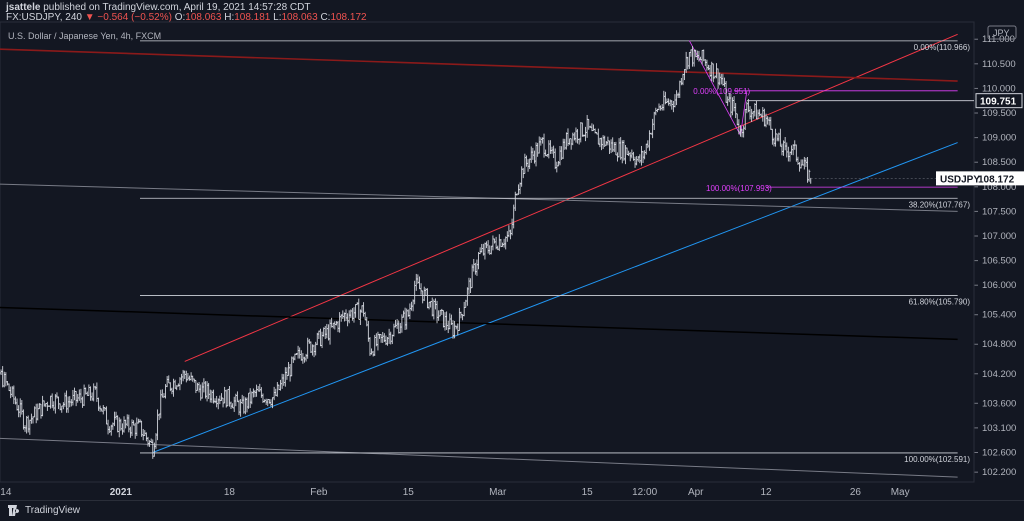 The image size is (1024, 521). Describe the element at coordinates (999, 374) in the screenshot. I see `y-tick-label: 104.200` at that location.